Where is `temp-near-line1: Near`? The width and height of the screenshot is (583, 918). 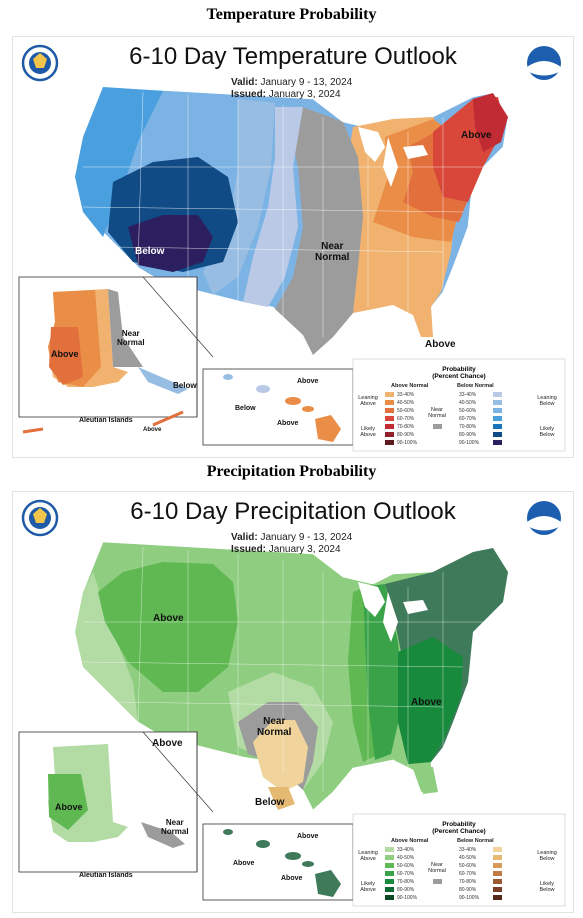 temp-near-line1: Near is located at coordinates (332, 246).